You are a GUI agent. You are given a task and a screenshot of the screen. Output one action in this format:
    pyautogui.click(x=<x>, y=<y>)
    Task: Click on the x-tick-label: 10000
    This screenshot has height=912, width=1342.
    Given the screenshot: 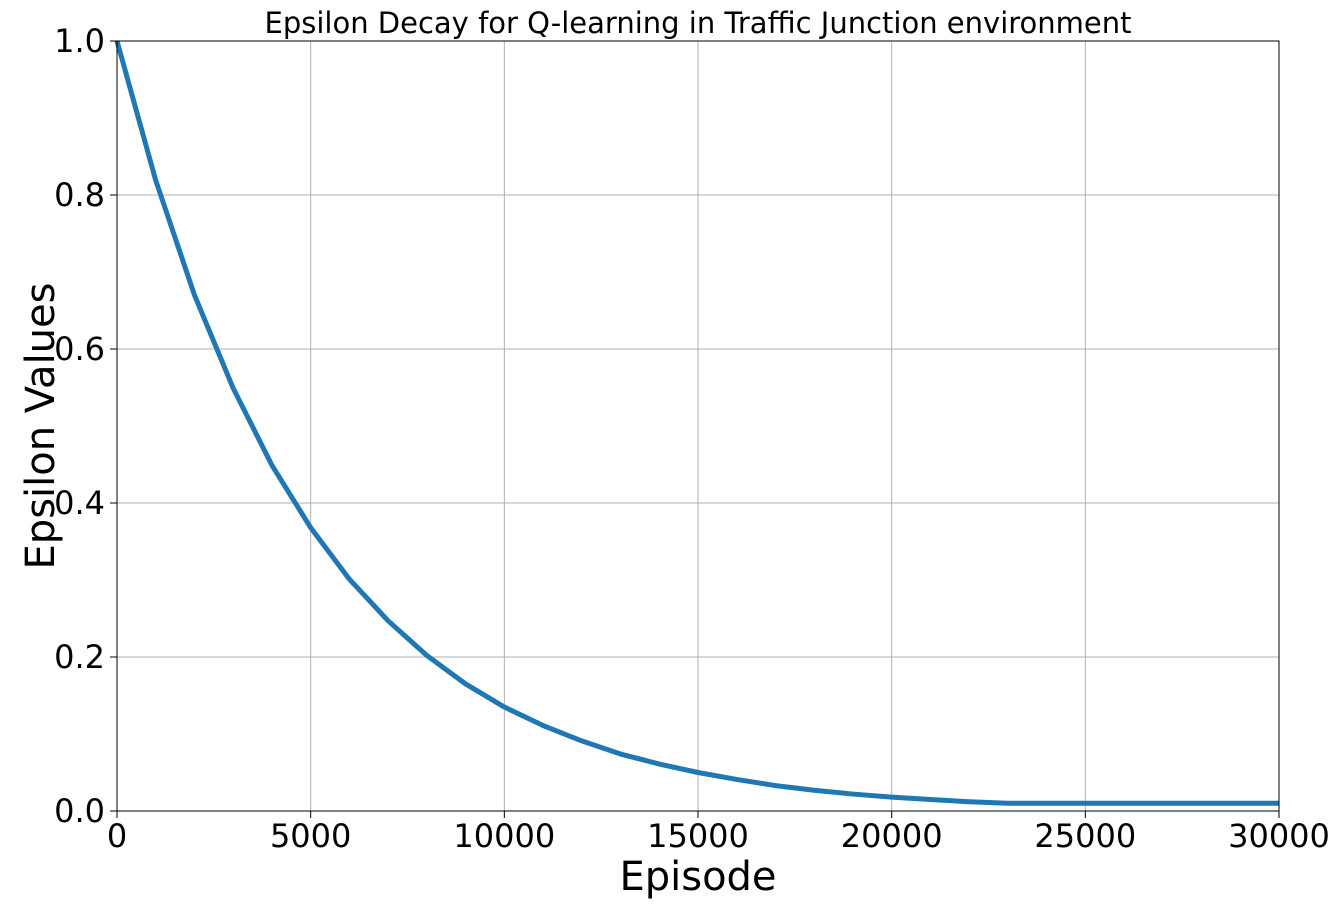 What is the action you would take?
    pyautogui.click(x=504, y=836)
    